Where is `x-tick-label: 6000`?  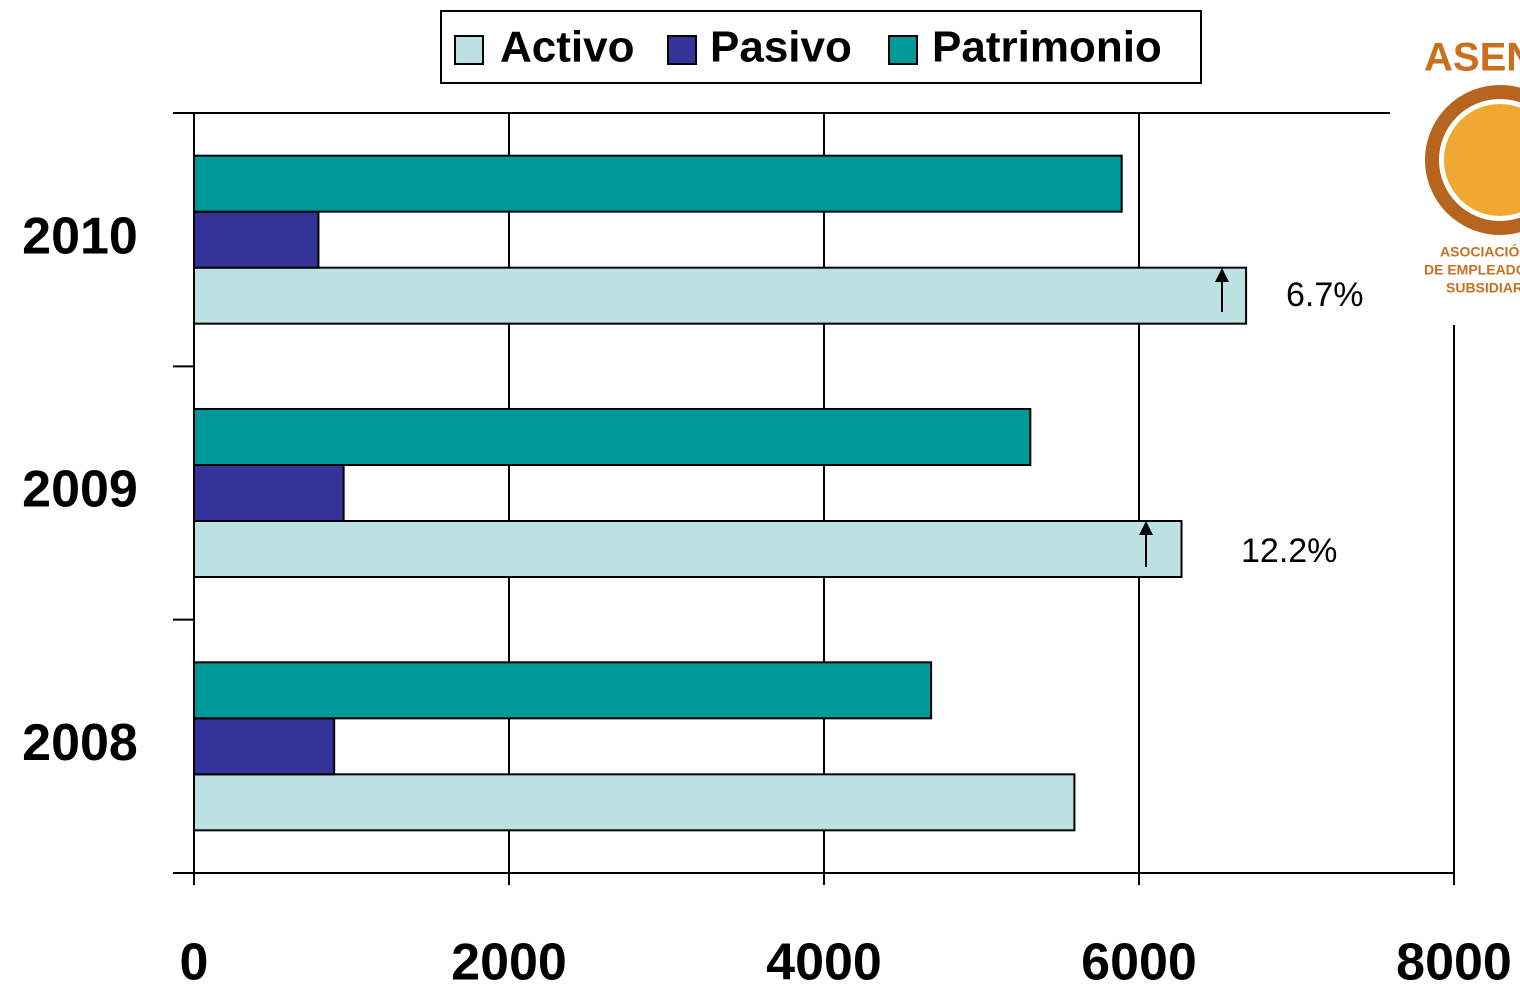 x-tick-label: 6000 is located at coordinates (1139, 961).